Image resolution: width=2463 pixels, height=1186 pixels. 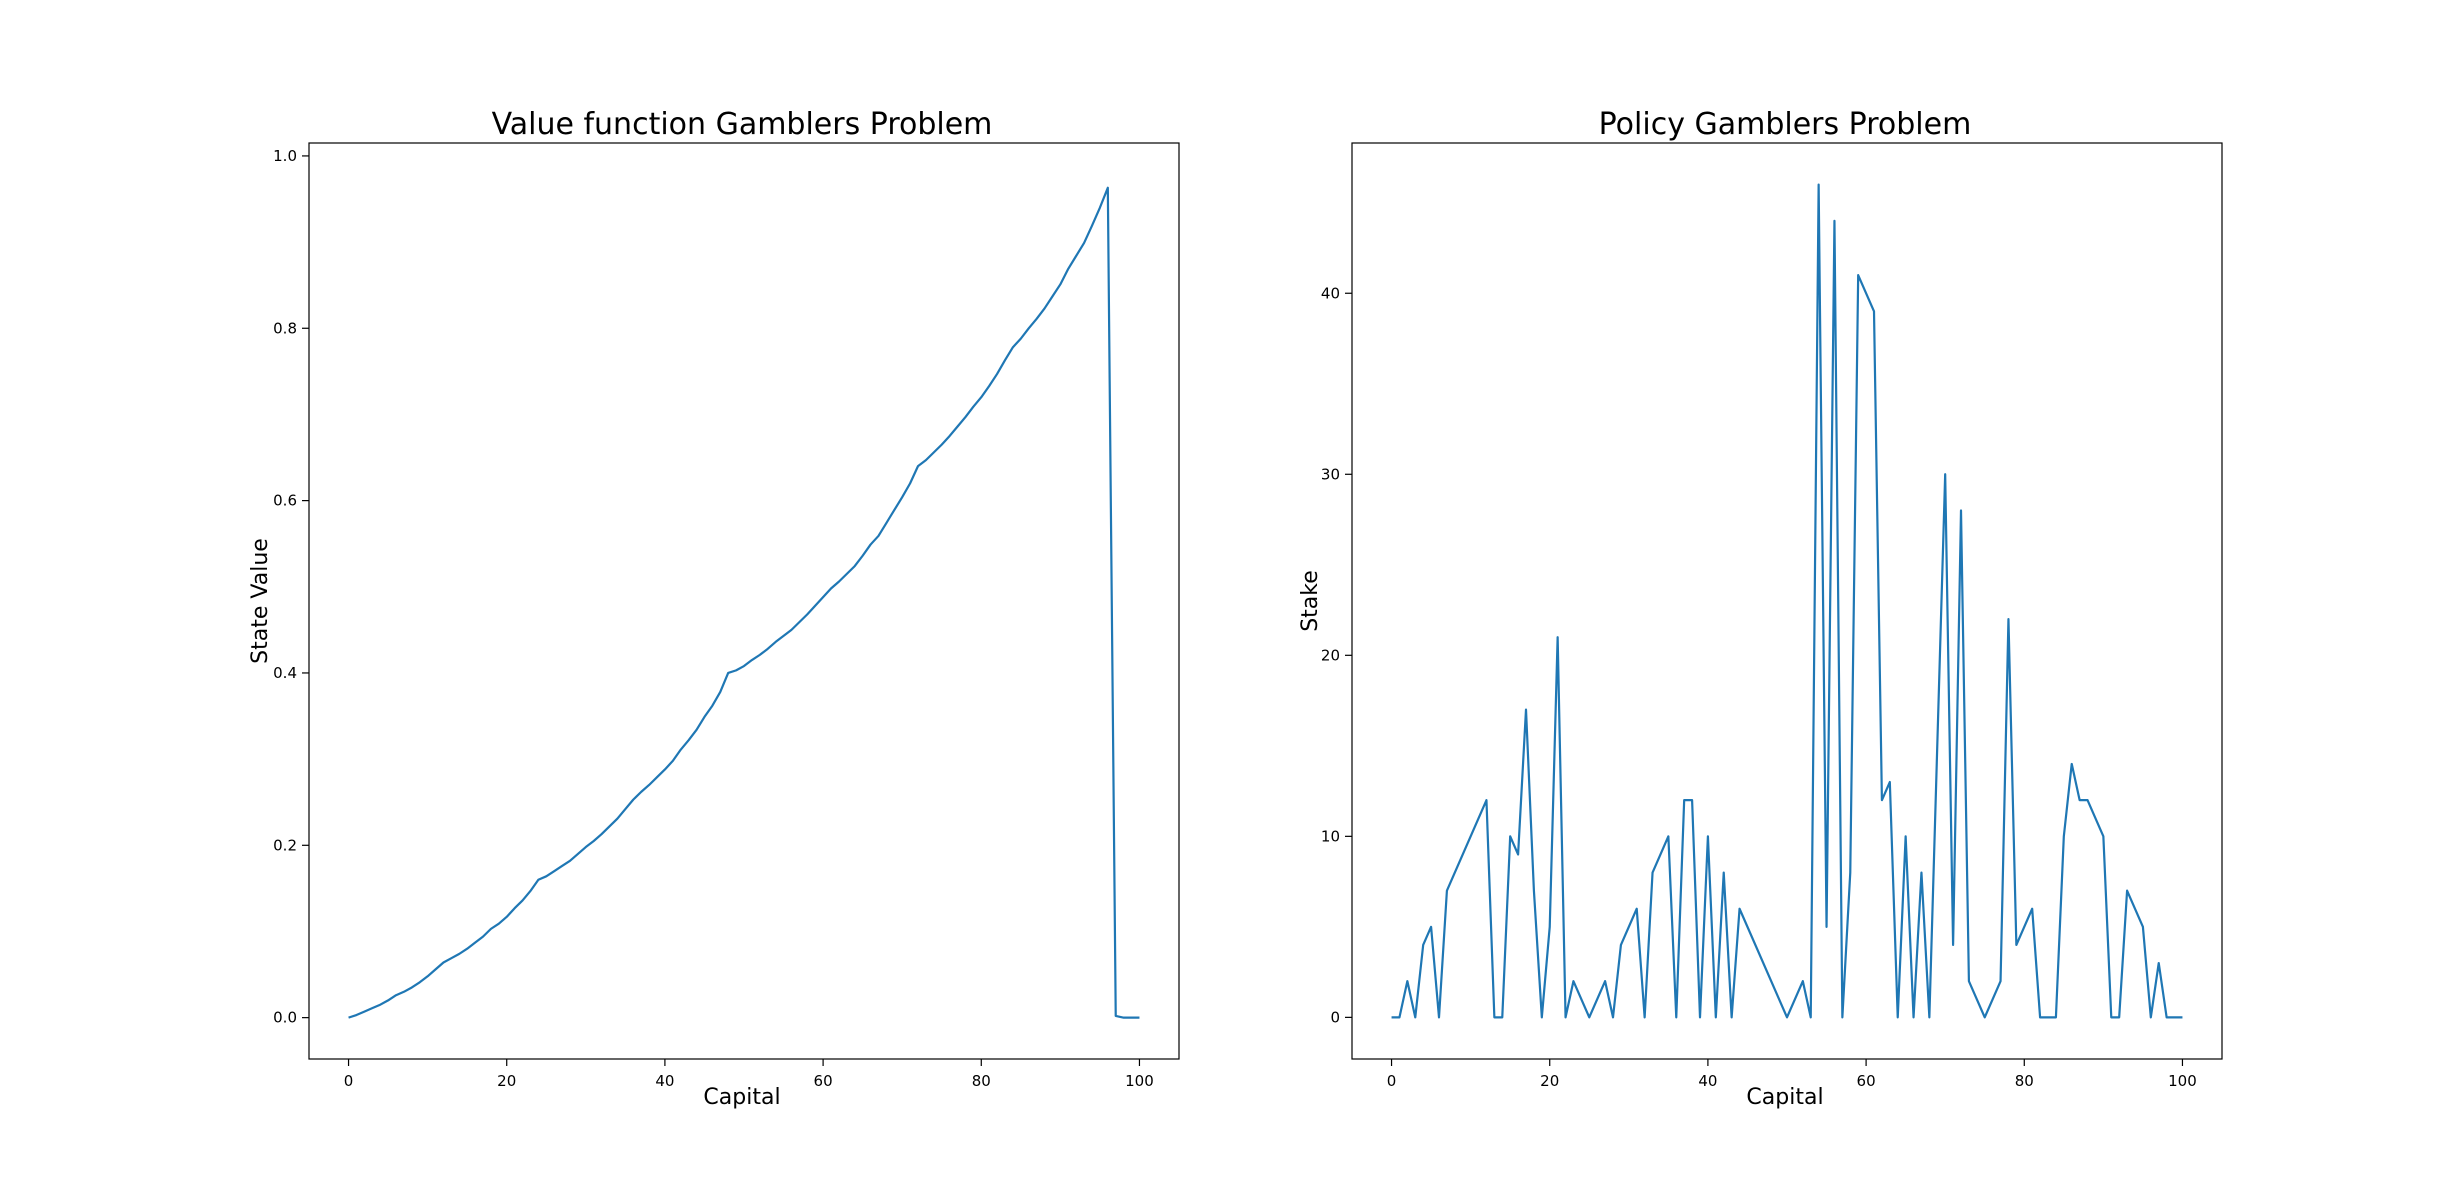 I want to click on x-tick-label: 100, so click(x=2182, y=1081).